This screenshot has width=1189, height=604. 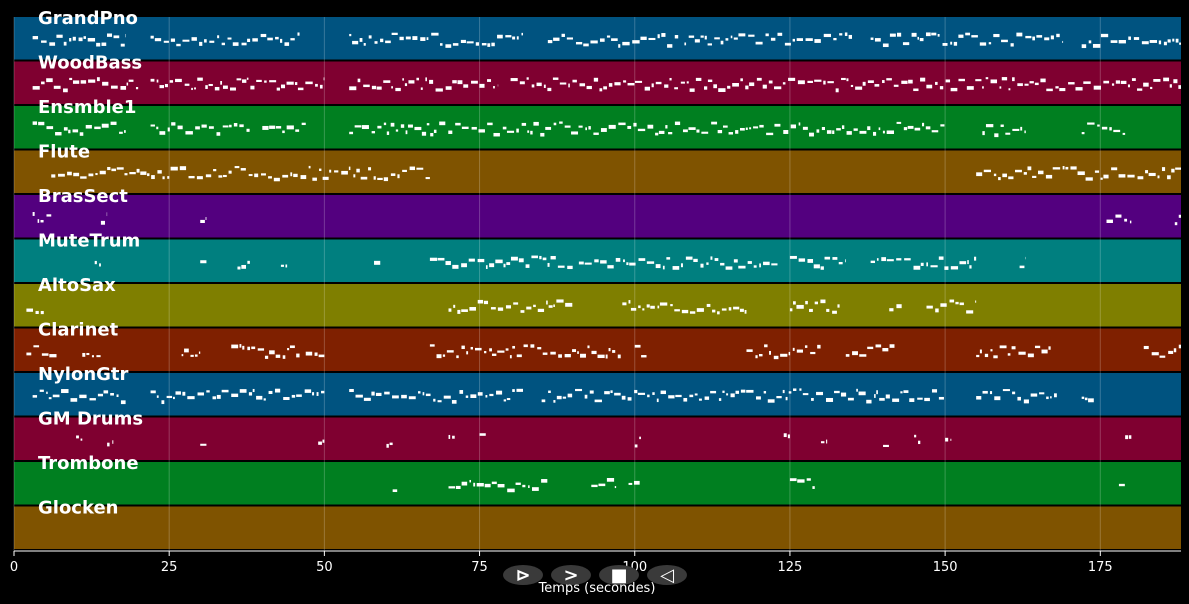 I want to click on back-button-bg, so click(x=667, y=575).